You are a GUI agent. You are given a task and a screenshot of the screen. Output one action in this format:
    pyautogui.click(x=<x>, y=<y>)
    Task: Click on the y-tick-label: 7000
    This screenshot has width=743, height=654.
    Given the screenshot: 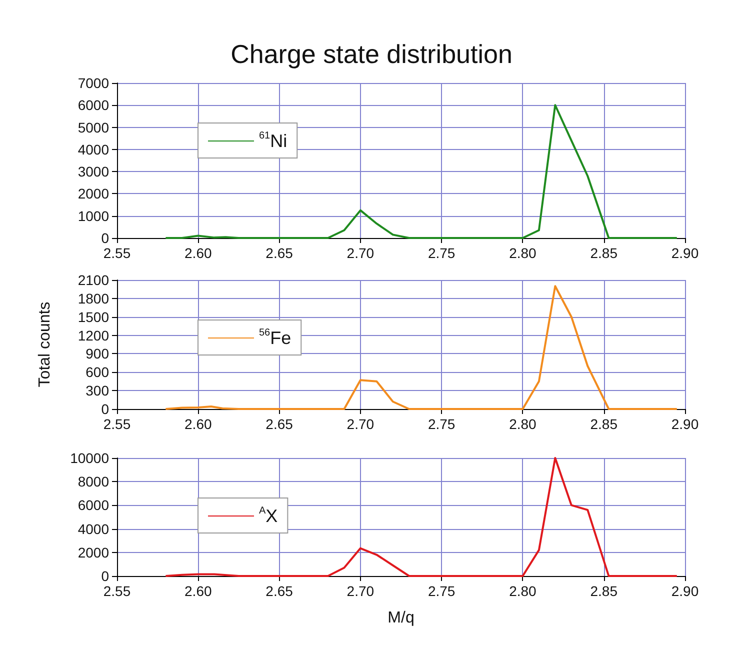 What is the action you would take?
    pyautogui.click(x=94, y=83)
    